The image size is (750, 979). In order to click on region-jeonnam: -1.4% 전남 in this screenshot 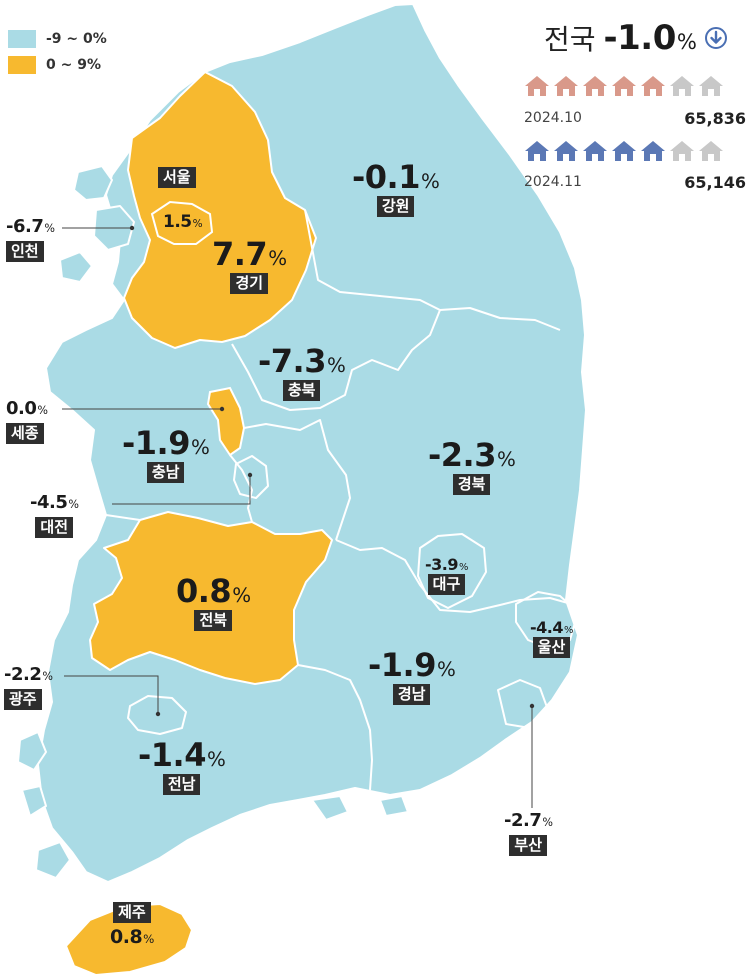, I will do `click(182, 766)`.